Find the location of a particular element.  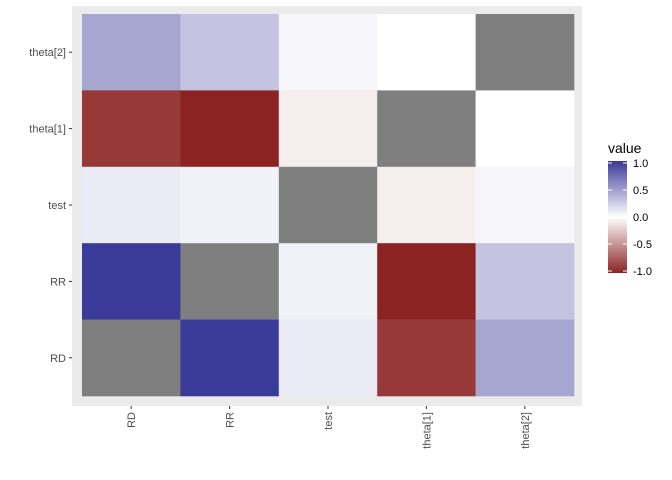

y-tick-label: RR is located at coordinates (58, 282).